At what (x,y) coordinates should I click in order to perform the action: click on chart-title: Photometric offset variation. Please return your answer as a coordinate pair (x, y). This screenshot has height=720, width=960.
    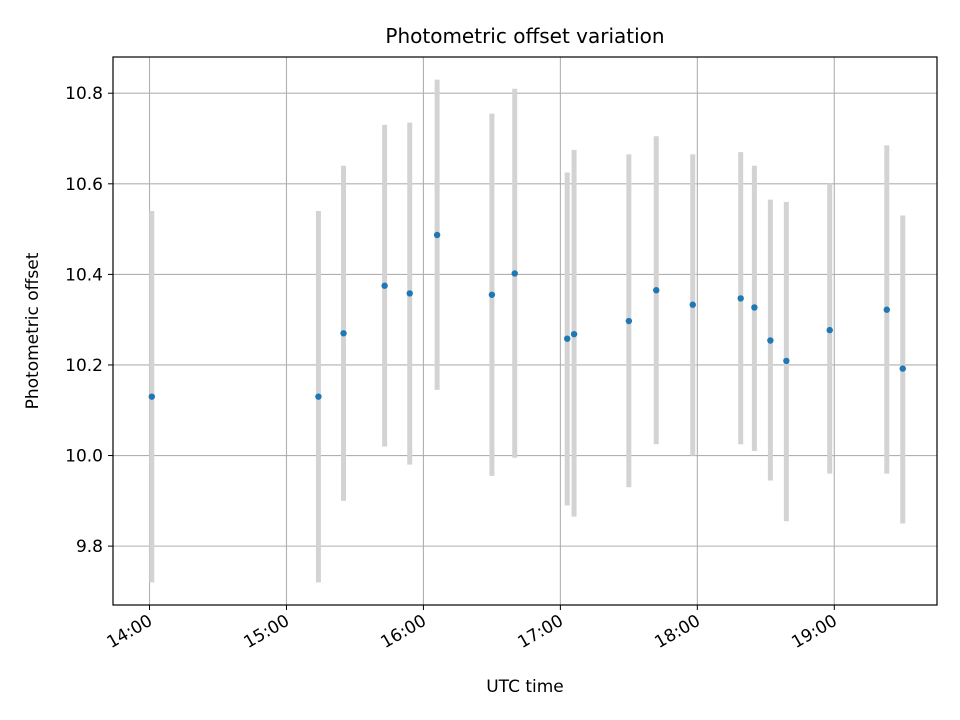
    Looking at the image, I should click on (524, 36).